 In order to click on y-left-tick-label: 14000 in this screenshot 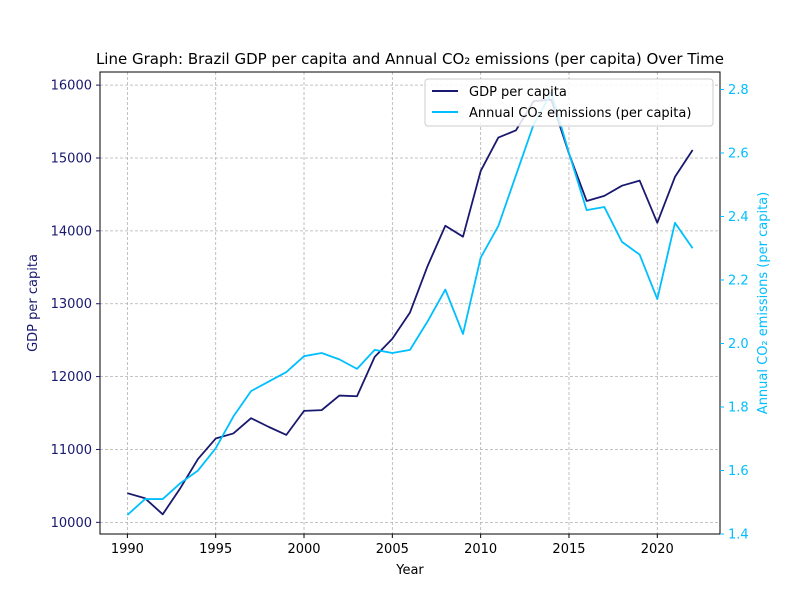, I will do `click(71, 231)`.